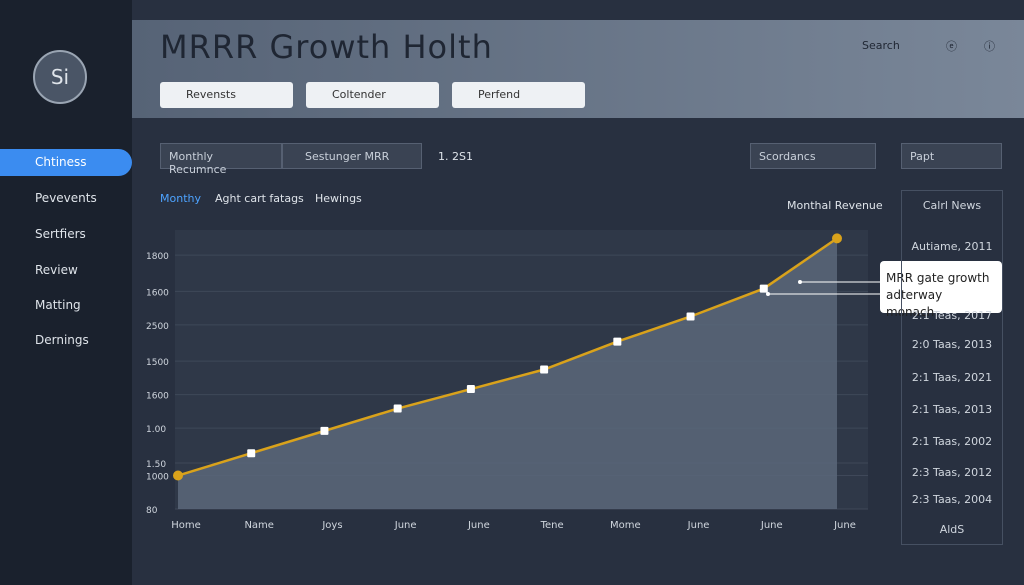 The width and height of the screenshot is (1024, 585). I want to click on nav-item: Pevevents, so click(66, 198).